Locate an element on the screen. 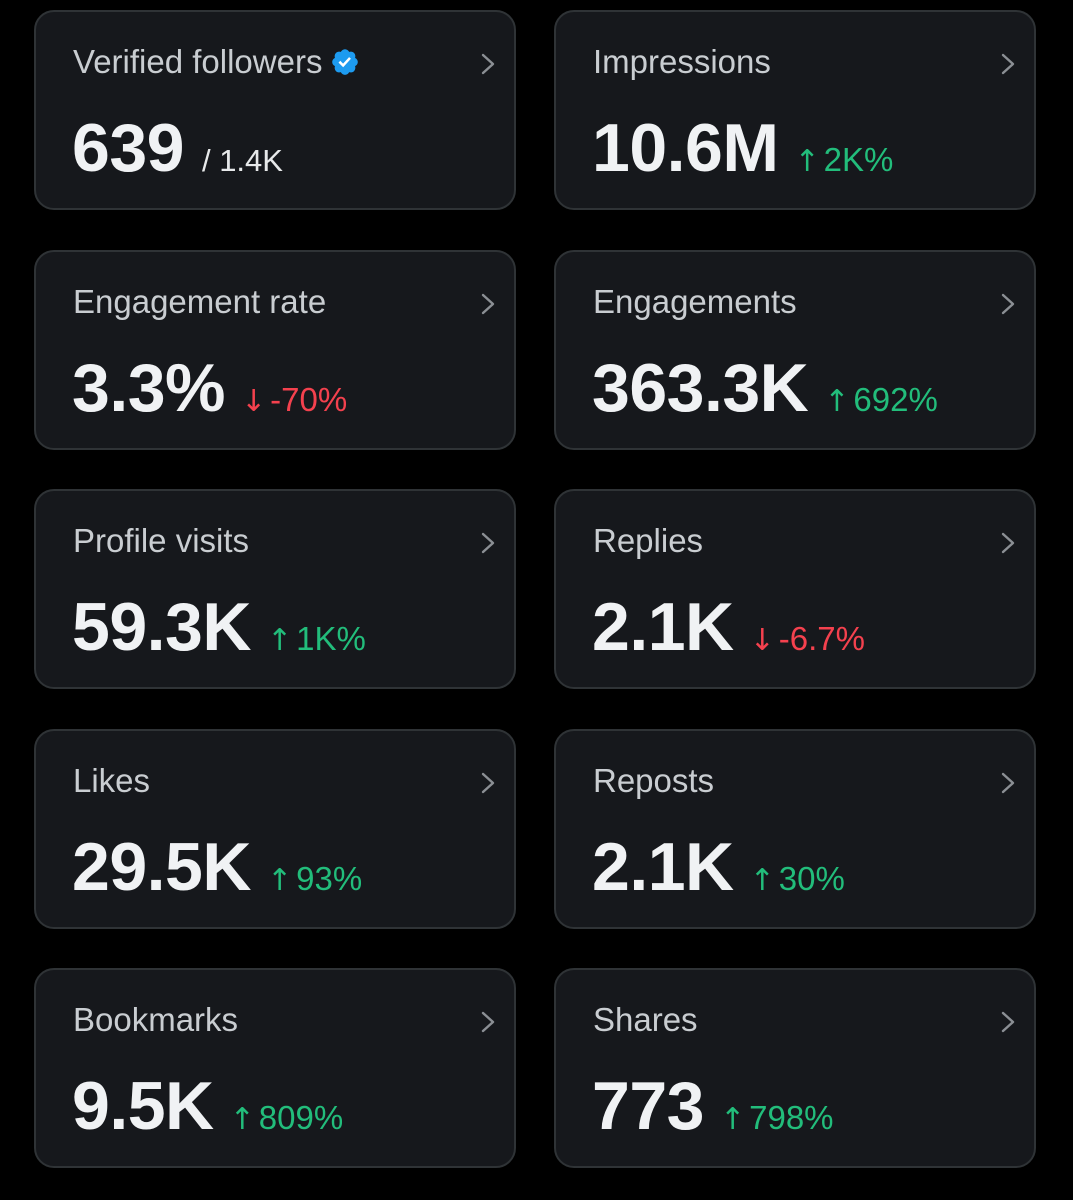 The height and width of the screenshot is (1200, 1073). card-change-value: 692% is located at coordinates (895, 399).